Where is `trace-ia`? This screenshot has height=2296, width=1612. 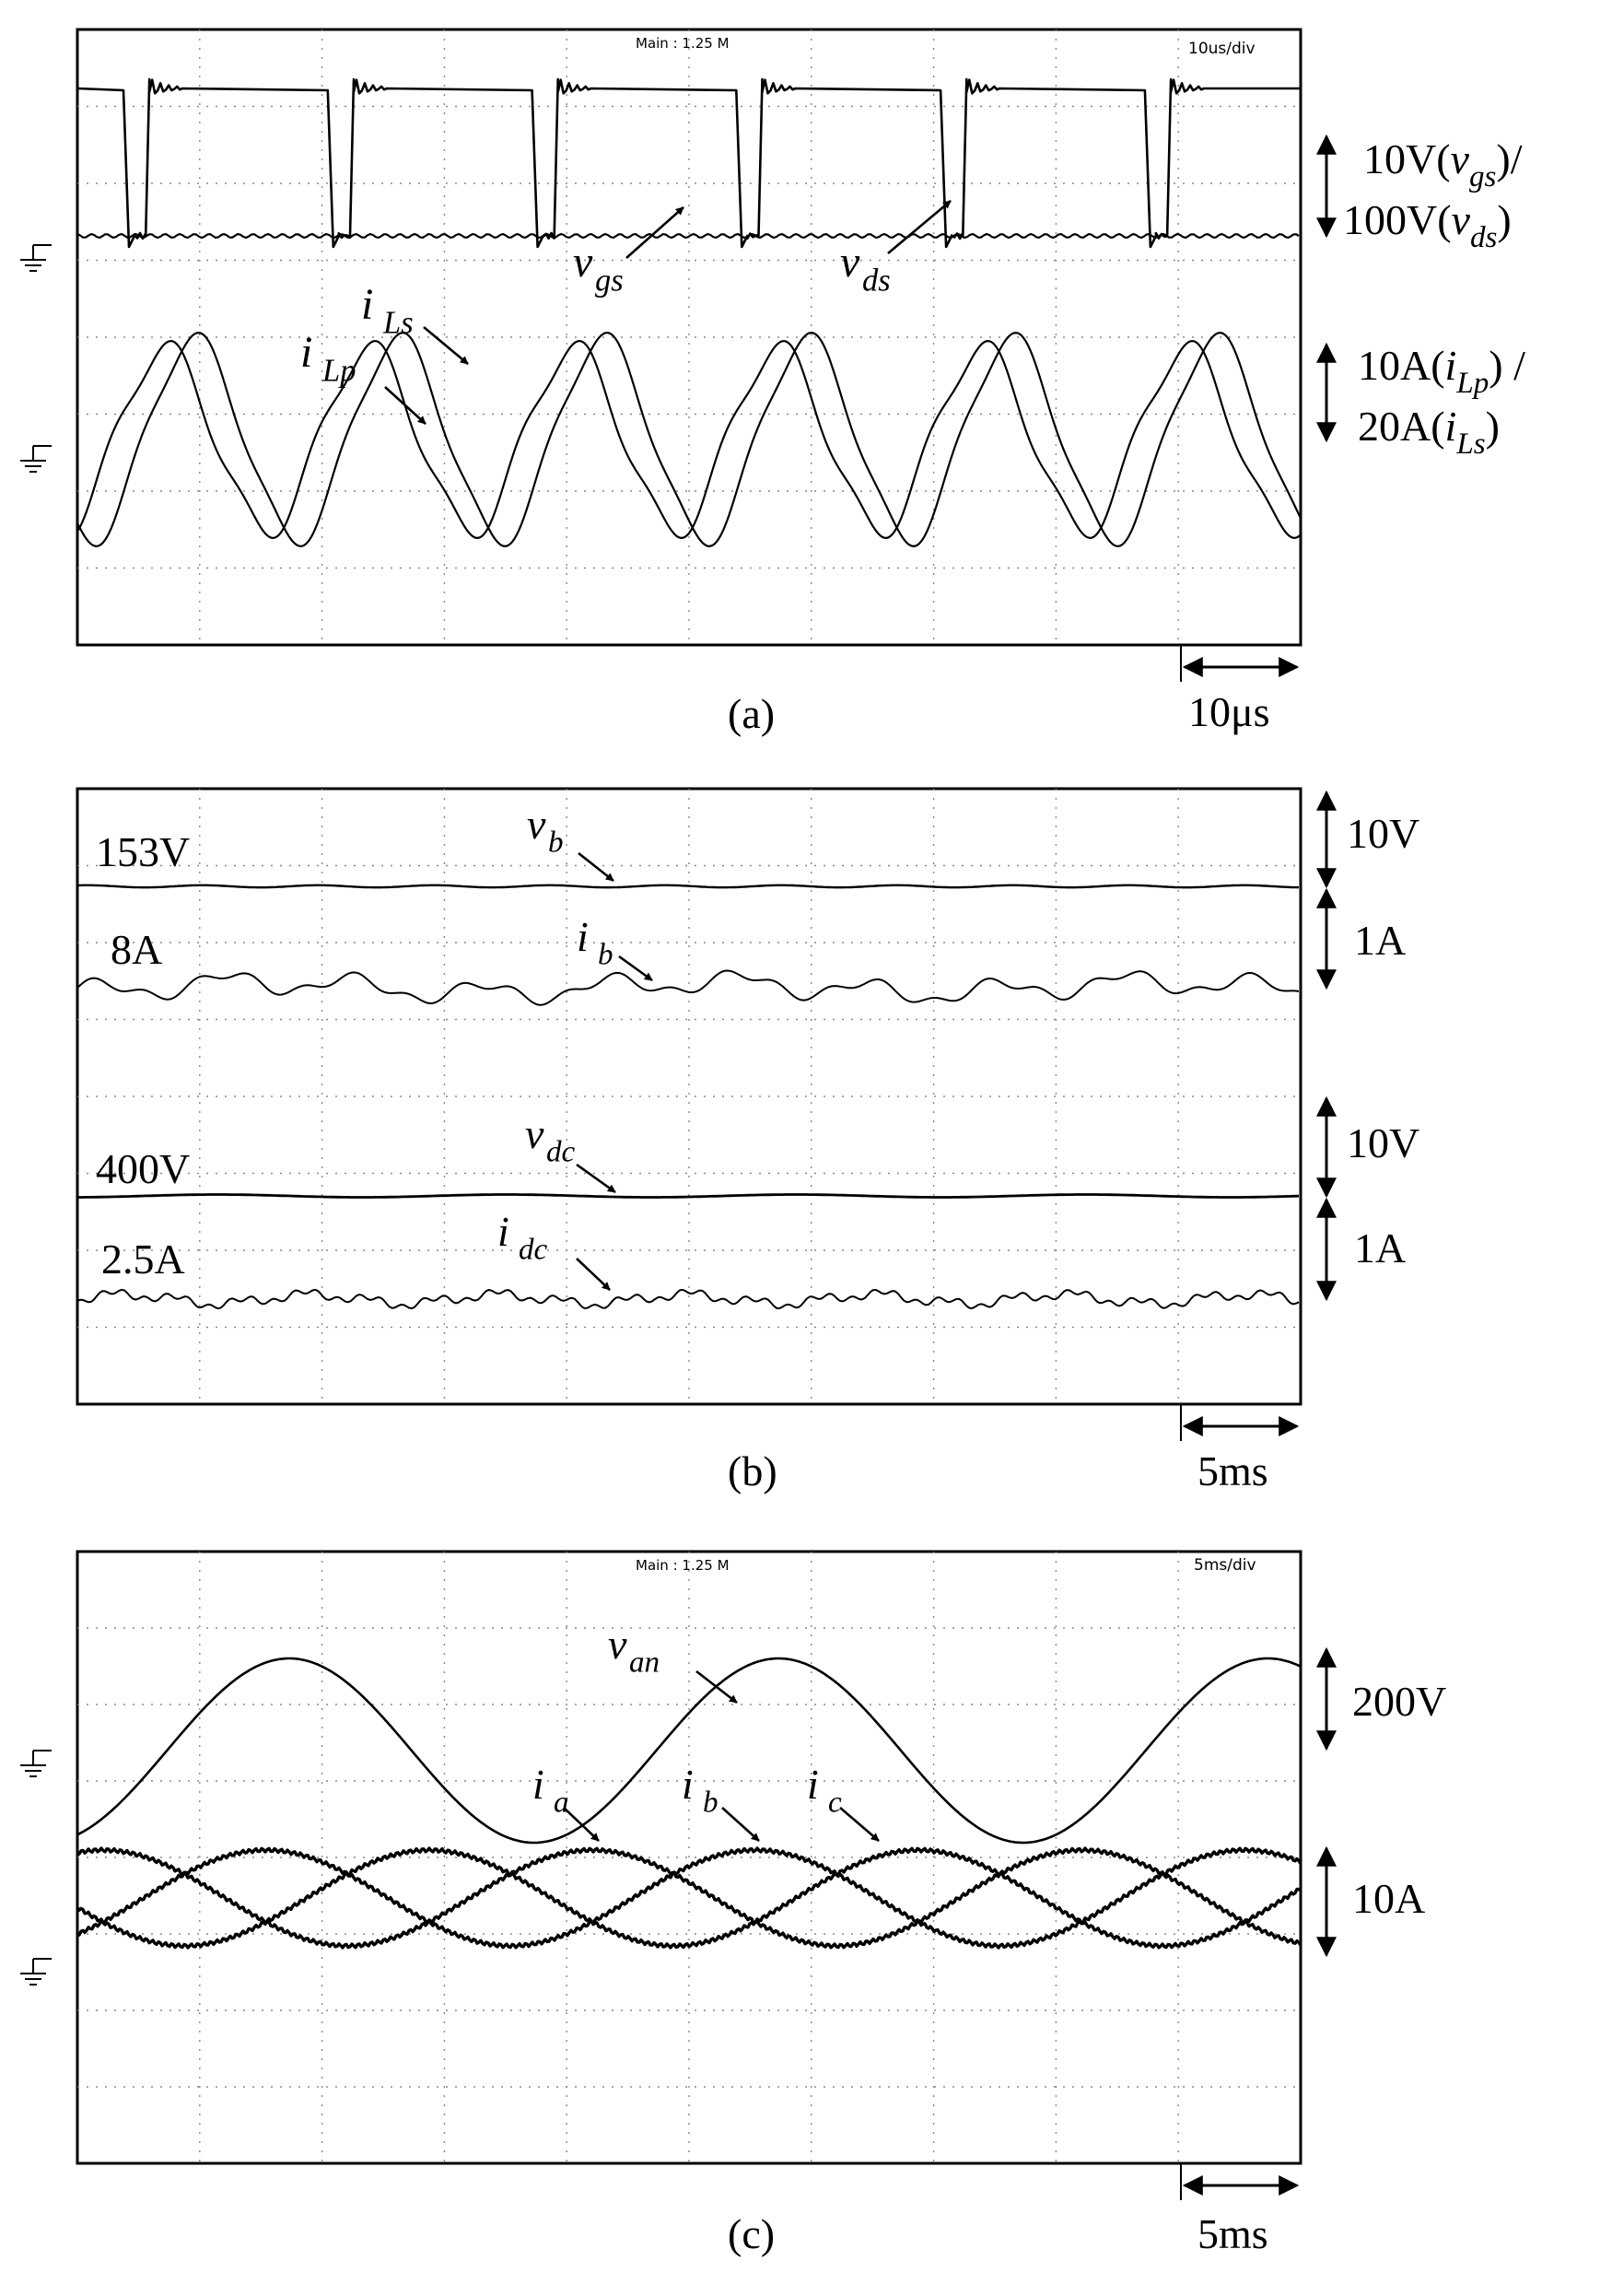
trace-ia is located at coordinates (689, 1898).